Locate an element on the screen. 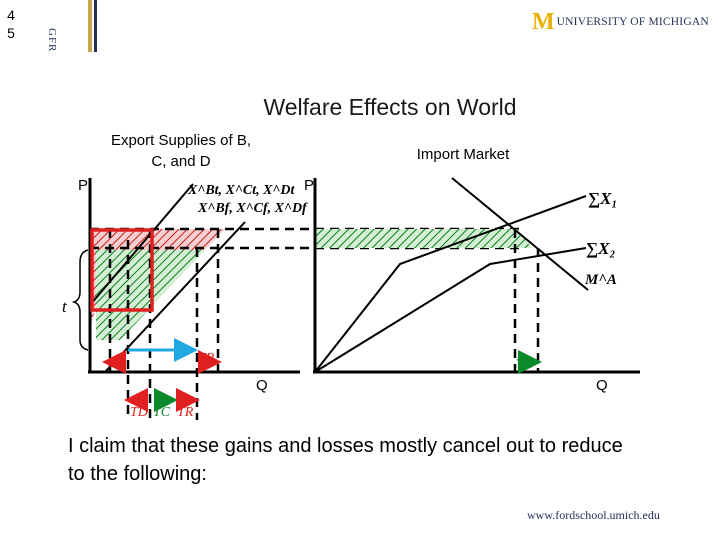 The image size is (720, 540). slide-number: 4 5 is located at coordinates (11, 24).